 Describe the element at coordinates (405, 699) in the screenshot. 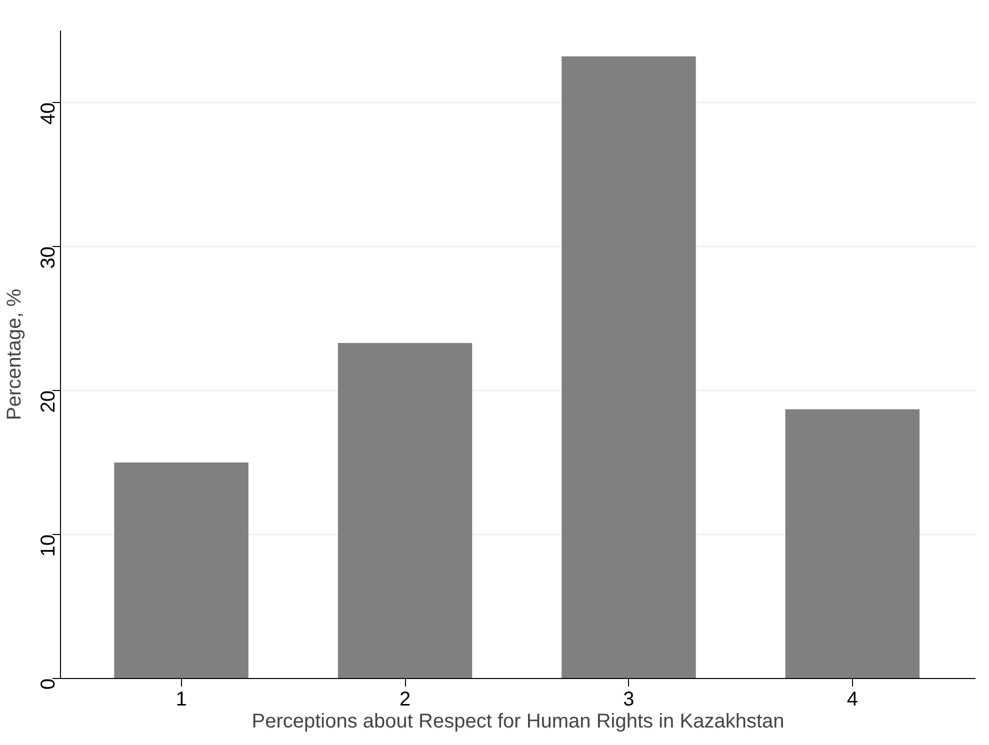

I see `x-tick-label: 2` at that location.